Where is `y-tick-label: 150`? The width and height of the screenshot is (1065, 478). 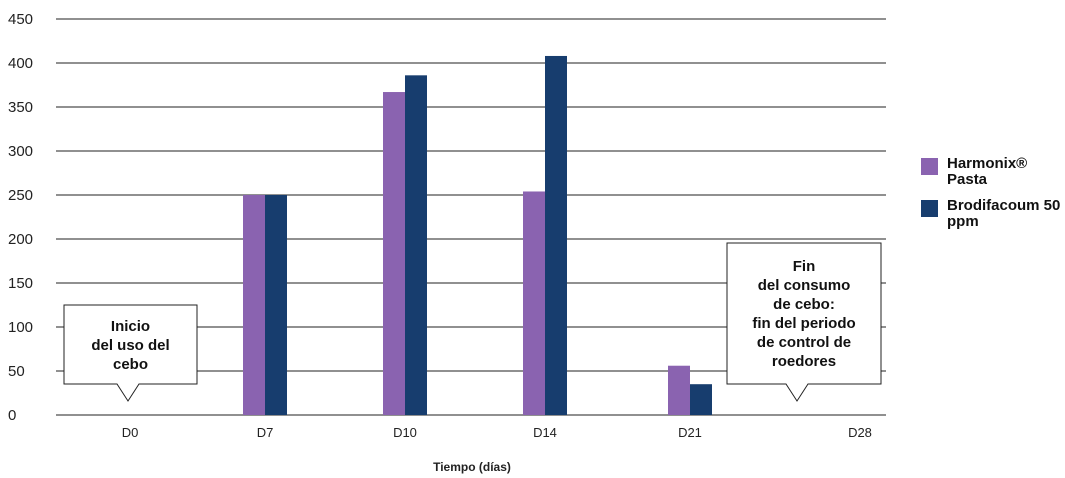
y-tick-label: 150 is located at coordinates (20, 283).